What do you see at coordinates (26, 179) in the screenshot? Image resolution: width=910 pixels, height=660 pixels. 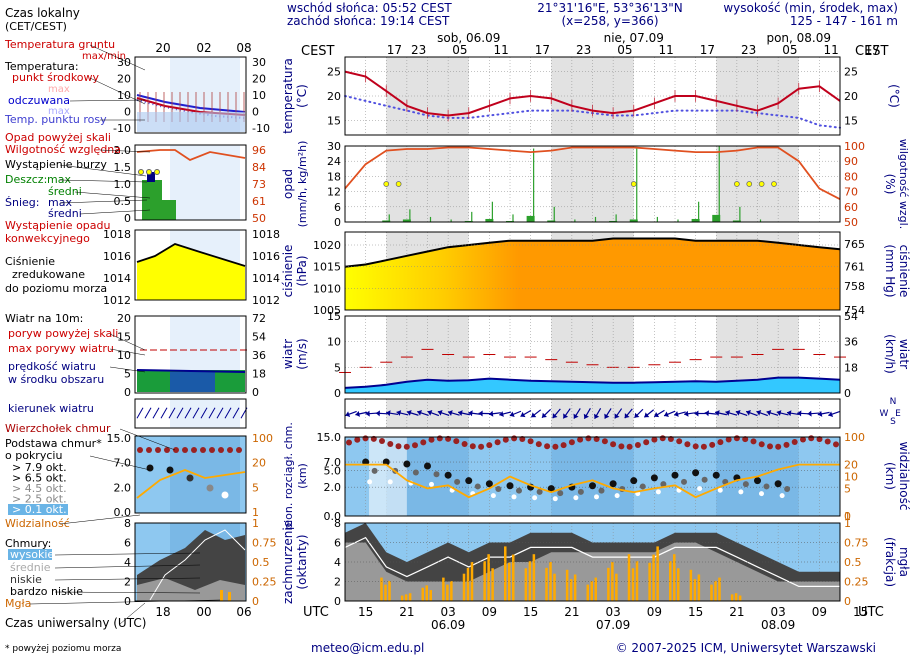 I see `legend-rain: Deszcz:` at bounding box center [26, 179].